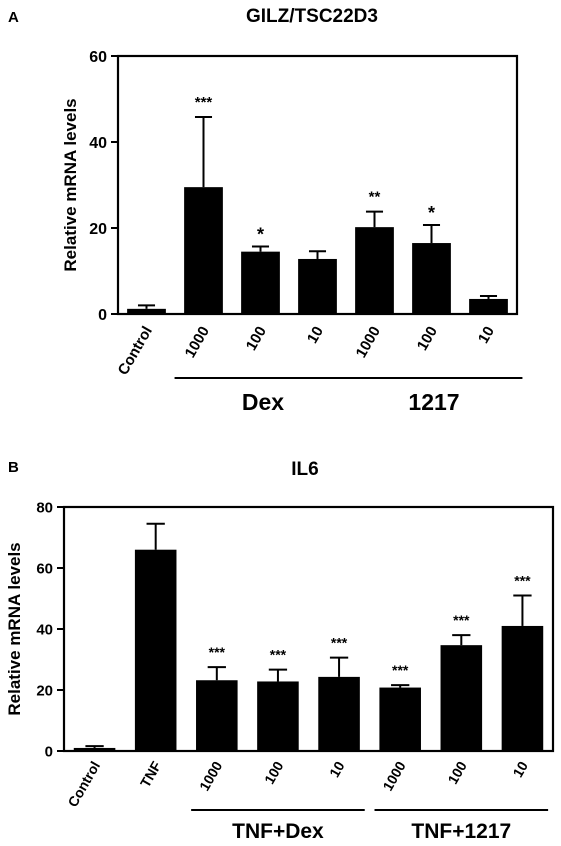  Describe the element at coordinates (263, 402) in the screenshot. I see `group-label: Dex` at that location.